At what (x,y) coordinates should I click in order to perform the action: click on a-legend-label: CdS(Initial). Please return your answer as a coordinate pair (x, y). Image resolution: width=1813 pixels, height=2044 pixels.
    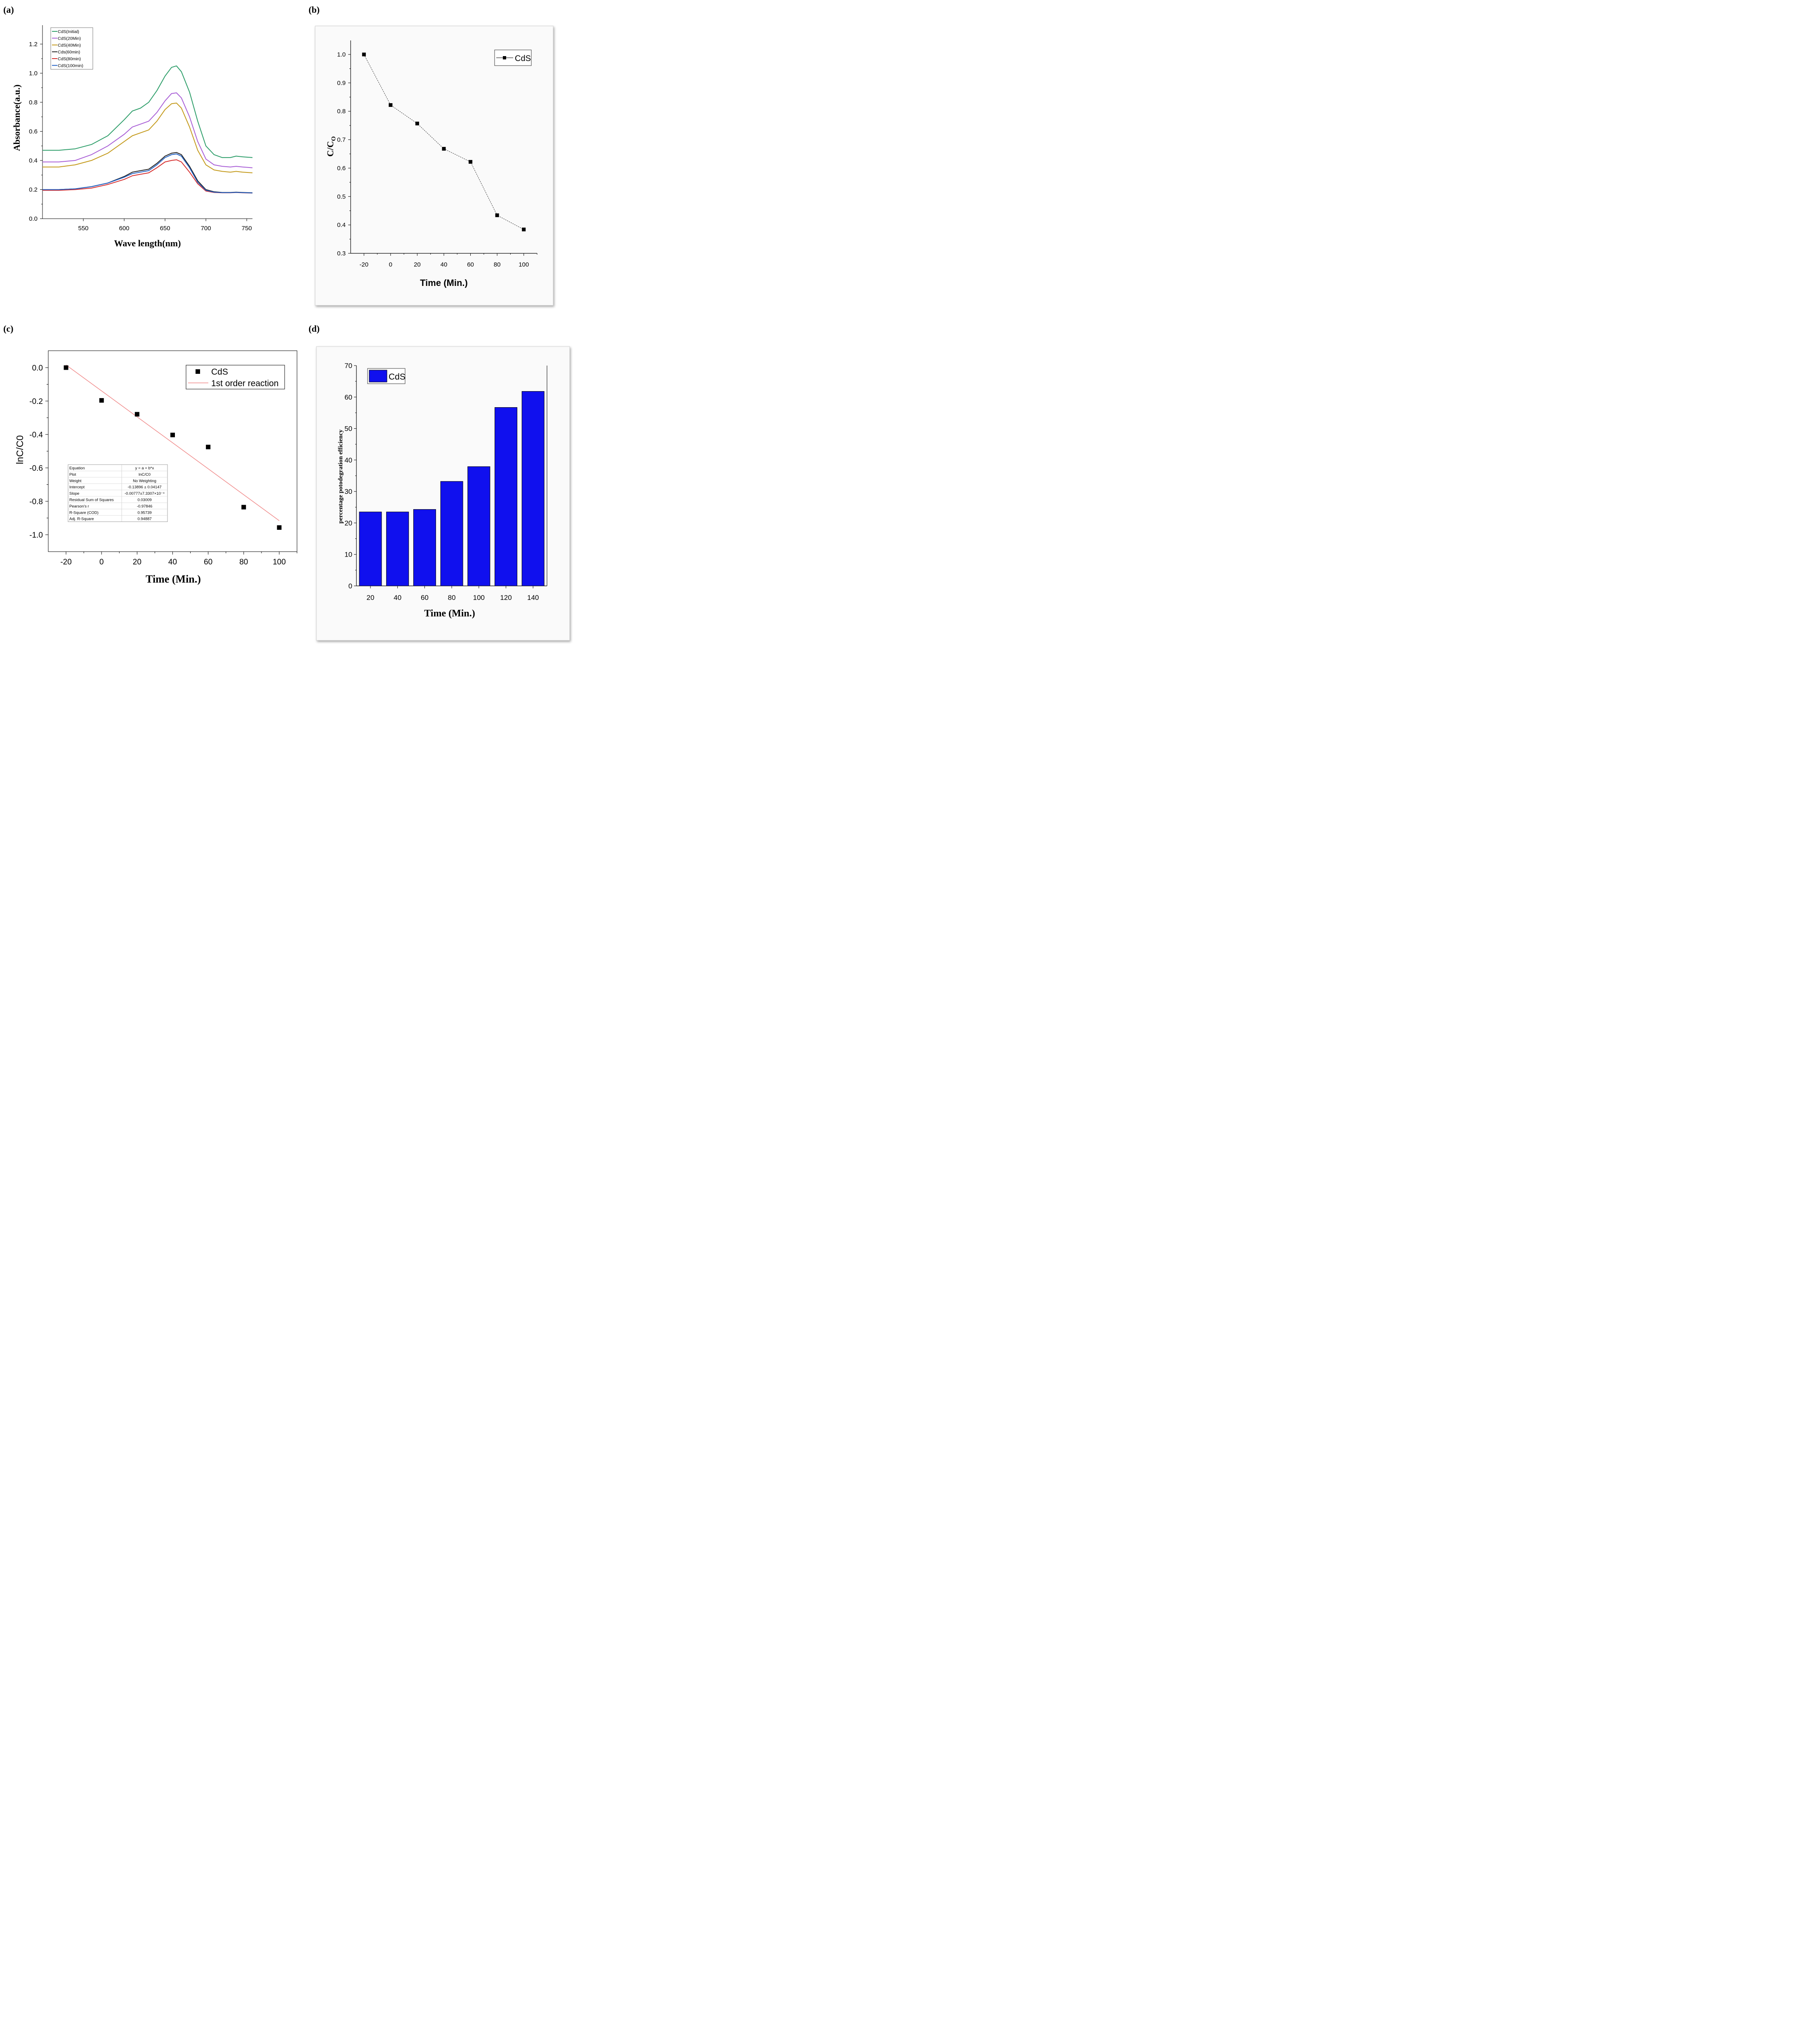
    Looking at the image, I should click on (68, 31).